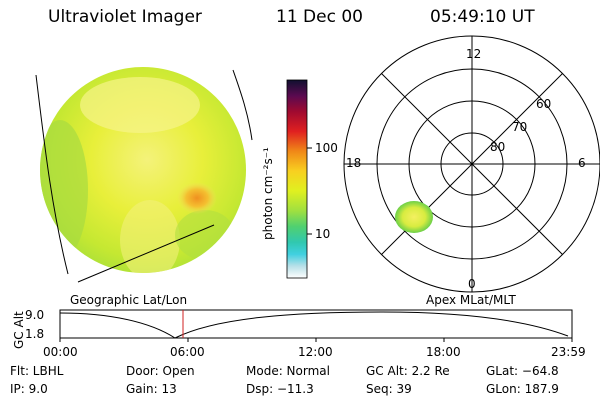 The width and height of the screenshot is (600, 400). Describe the element at coordinates (29, 389) in the screenshot. I see `status-ip: IP: 9.0` at that location.